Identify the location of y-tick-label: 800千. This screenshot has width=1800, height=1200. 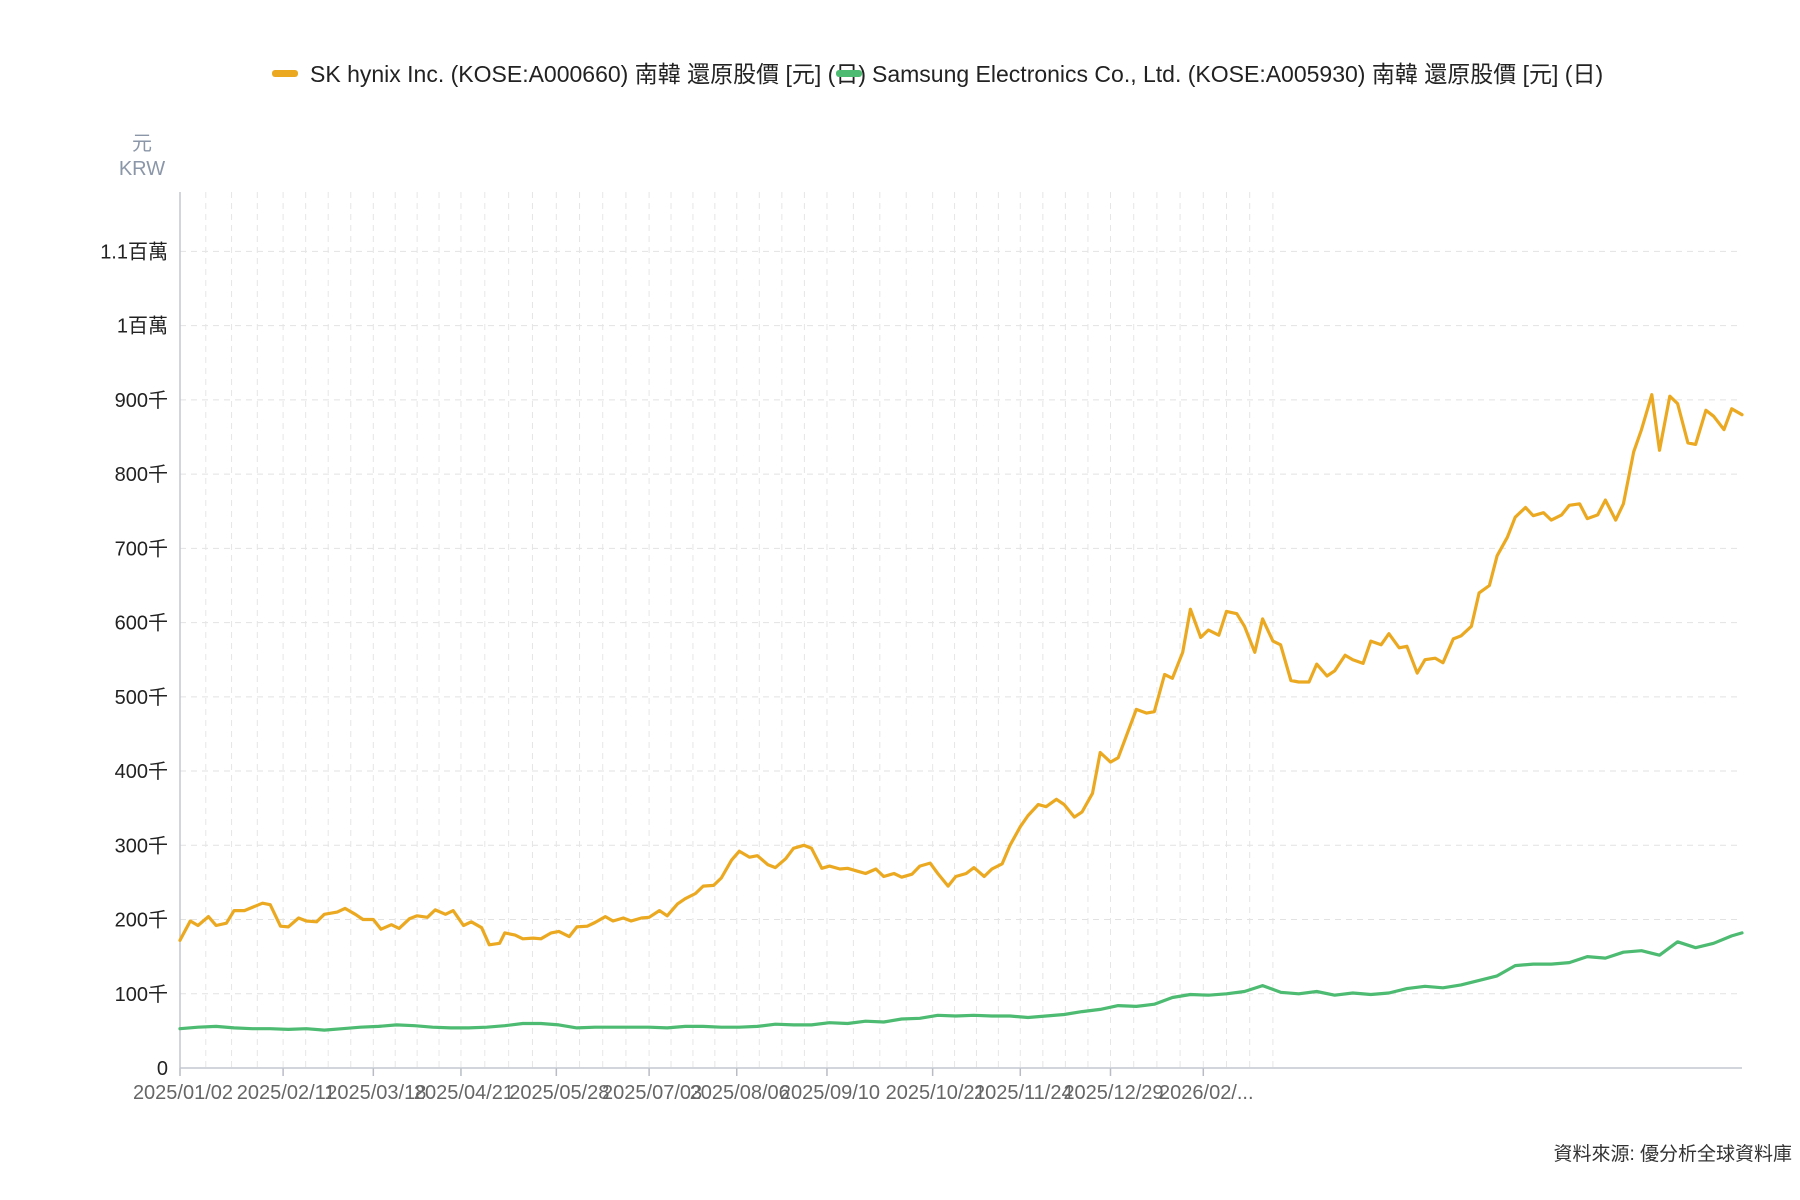
(141, 474).